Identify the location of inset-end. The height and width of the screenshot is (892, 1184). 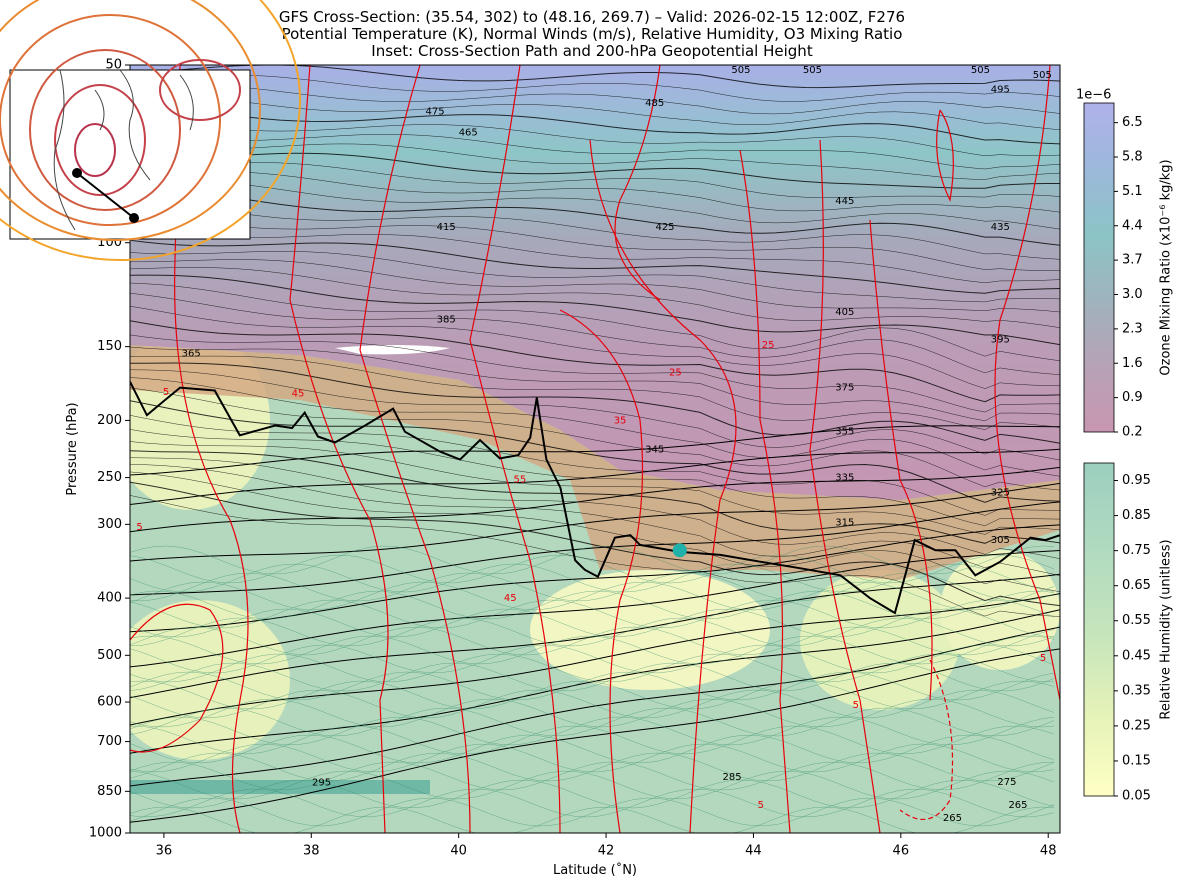
(134, 218).